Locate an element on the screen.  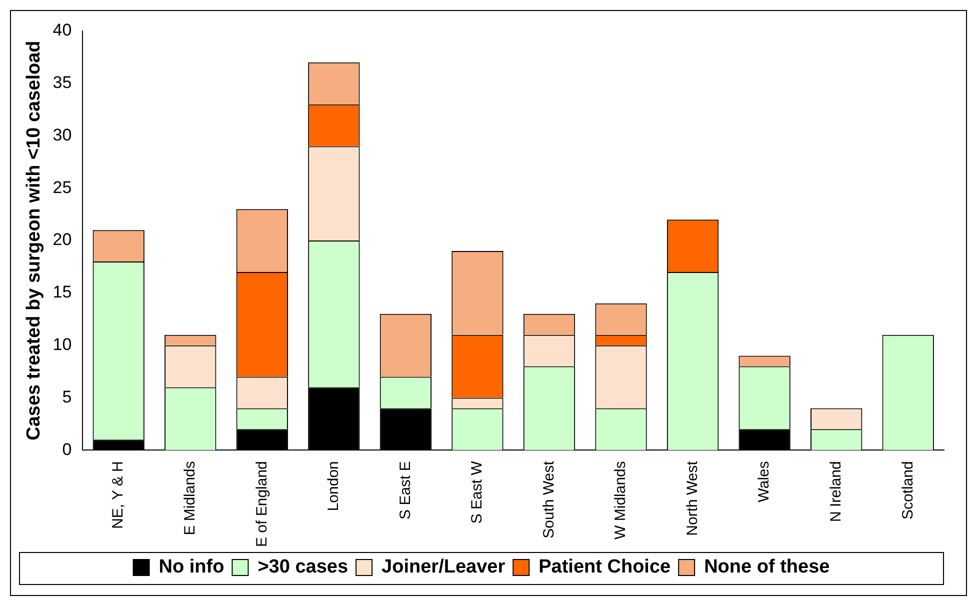
y-tick-label: 15 is located at coordinates (62, 292).